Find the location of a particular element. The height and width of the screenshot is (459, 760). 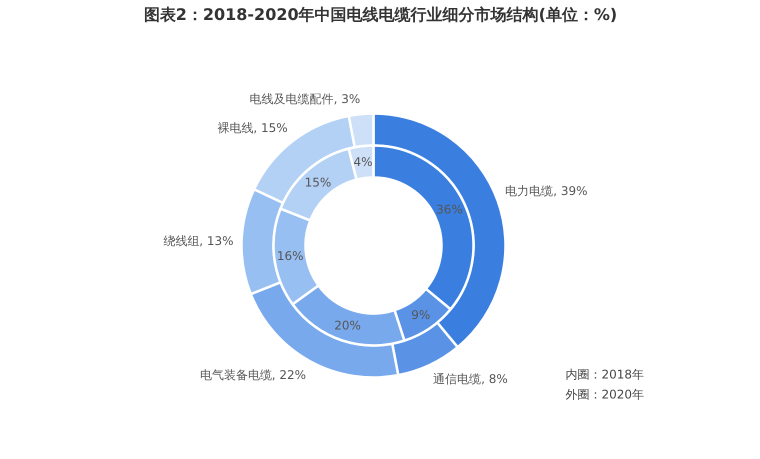

slice-label: 绕线组, 13% is located at coordinates (198, 241).